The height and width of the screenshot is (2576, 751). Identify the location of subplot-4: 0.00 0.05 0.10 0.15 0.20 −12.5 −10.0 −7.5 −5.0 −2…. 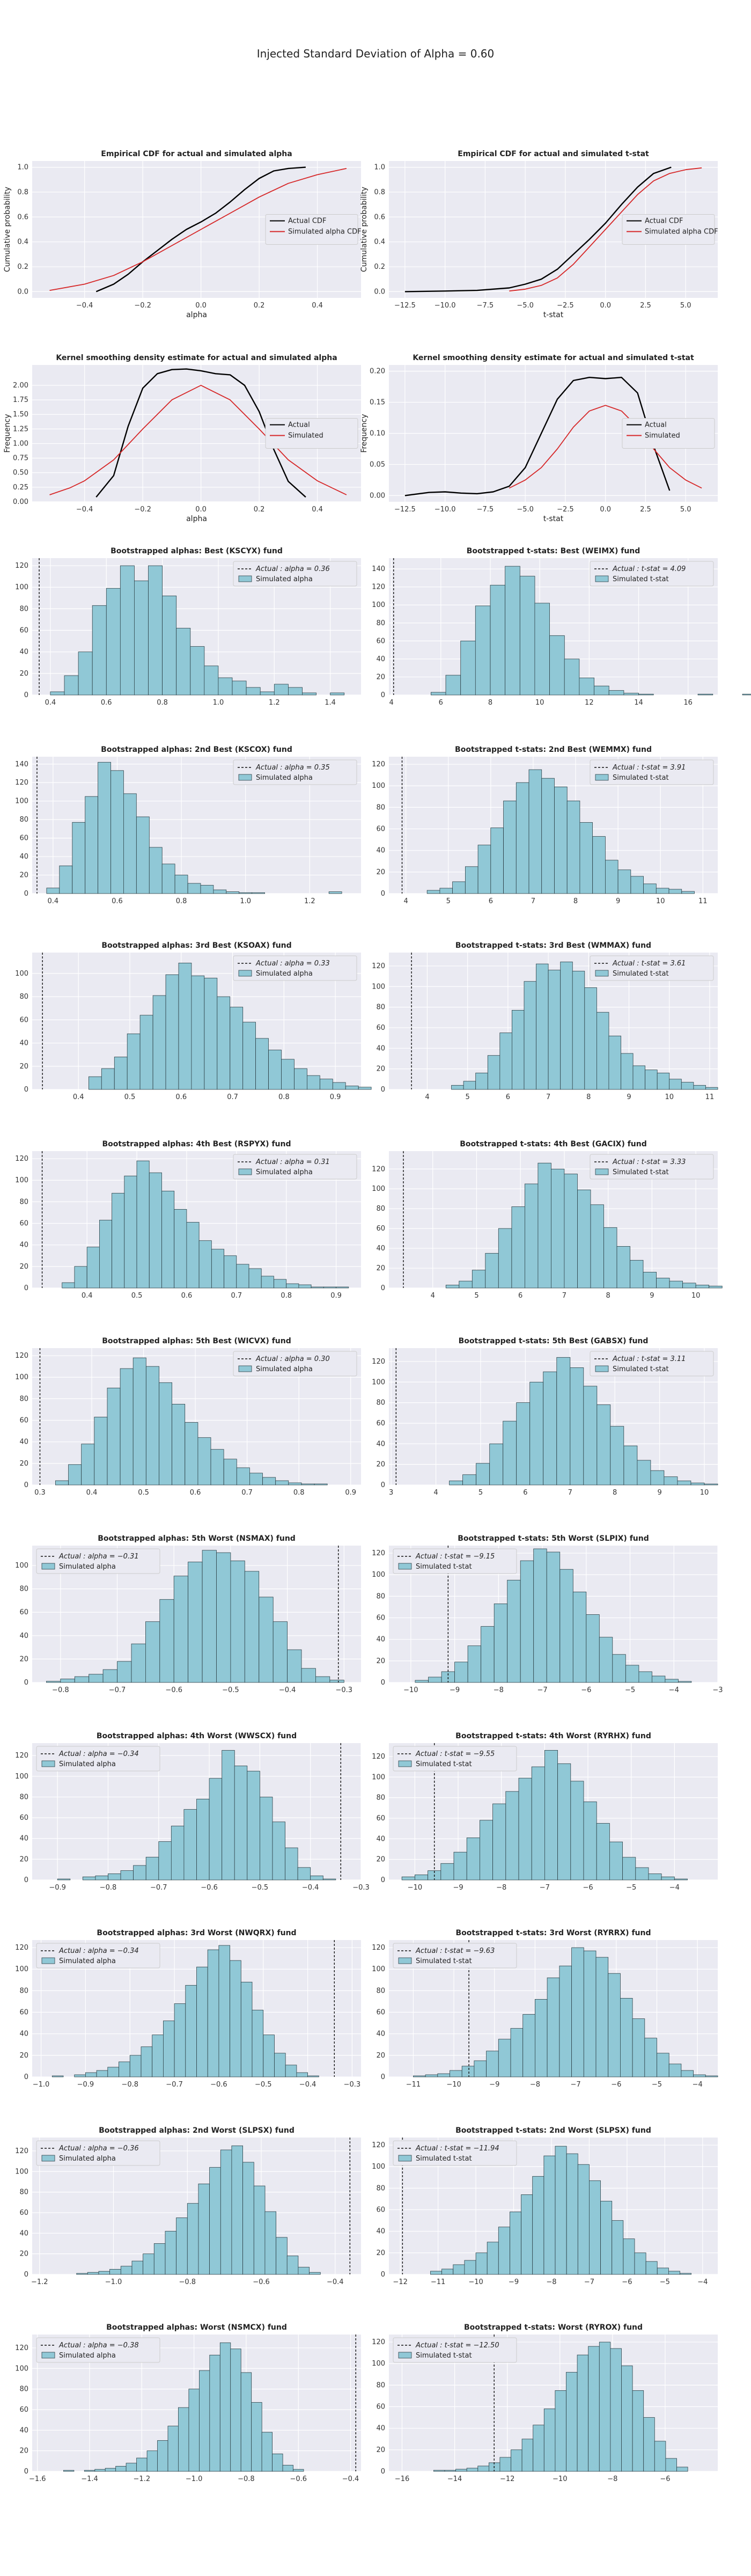
(539, 438).